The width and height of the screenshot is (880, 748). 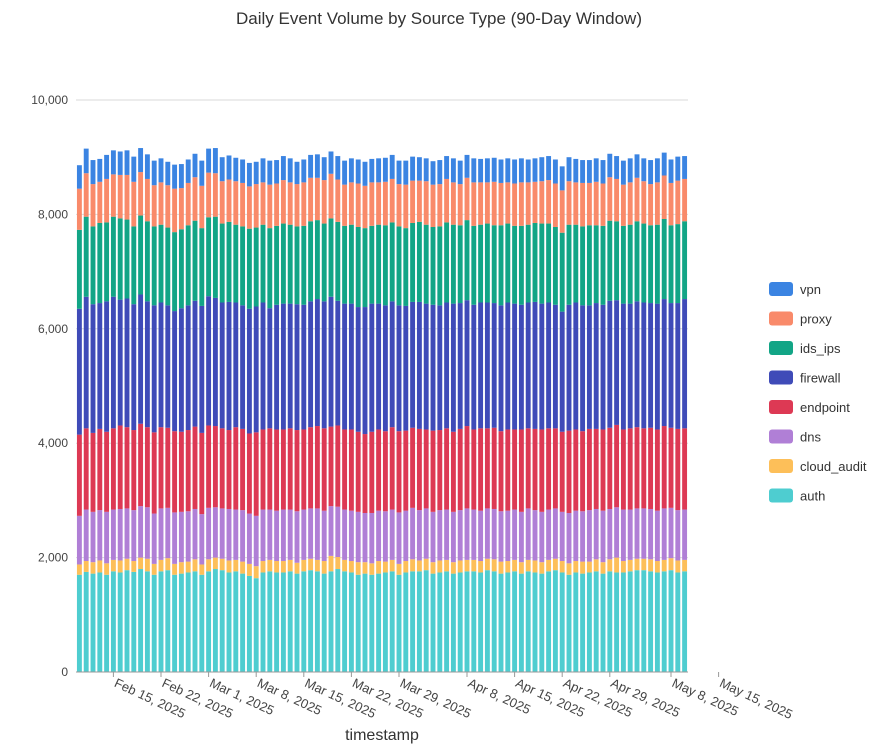 I want to click on legend-swatch-vpn, so click(x=781, y=289).